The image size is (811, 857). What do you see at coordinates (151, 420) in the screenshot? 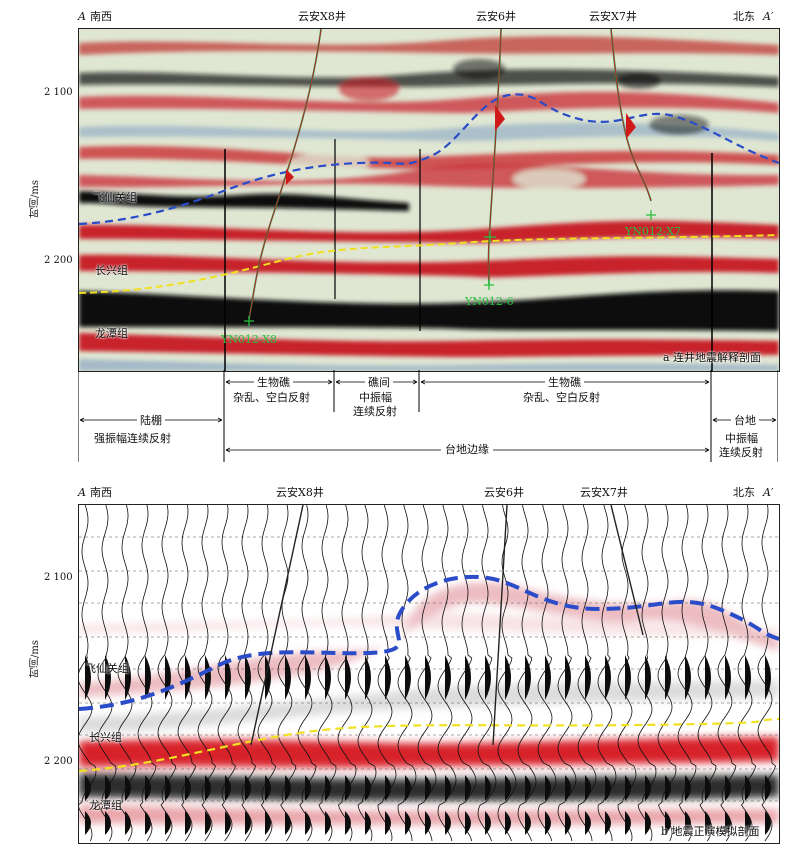
I see `facies-shelf-title: 陆棚` at bounding box center [151, 420].